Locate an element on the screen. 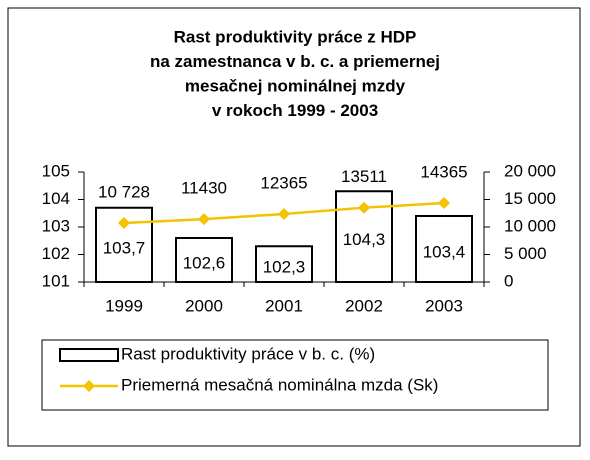 Image resolution: width=590 pixels, height=460 pixels. y2-tick-label: 15 000 is located at coordinates (530, 198).